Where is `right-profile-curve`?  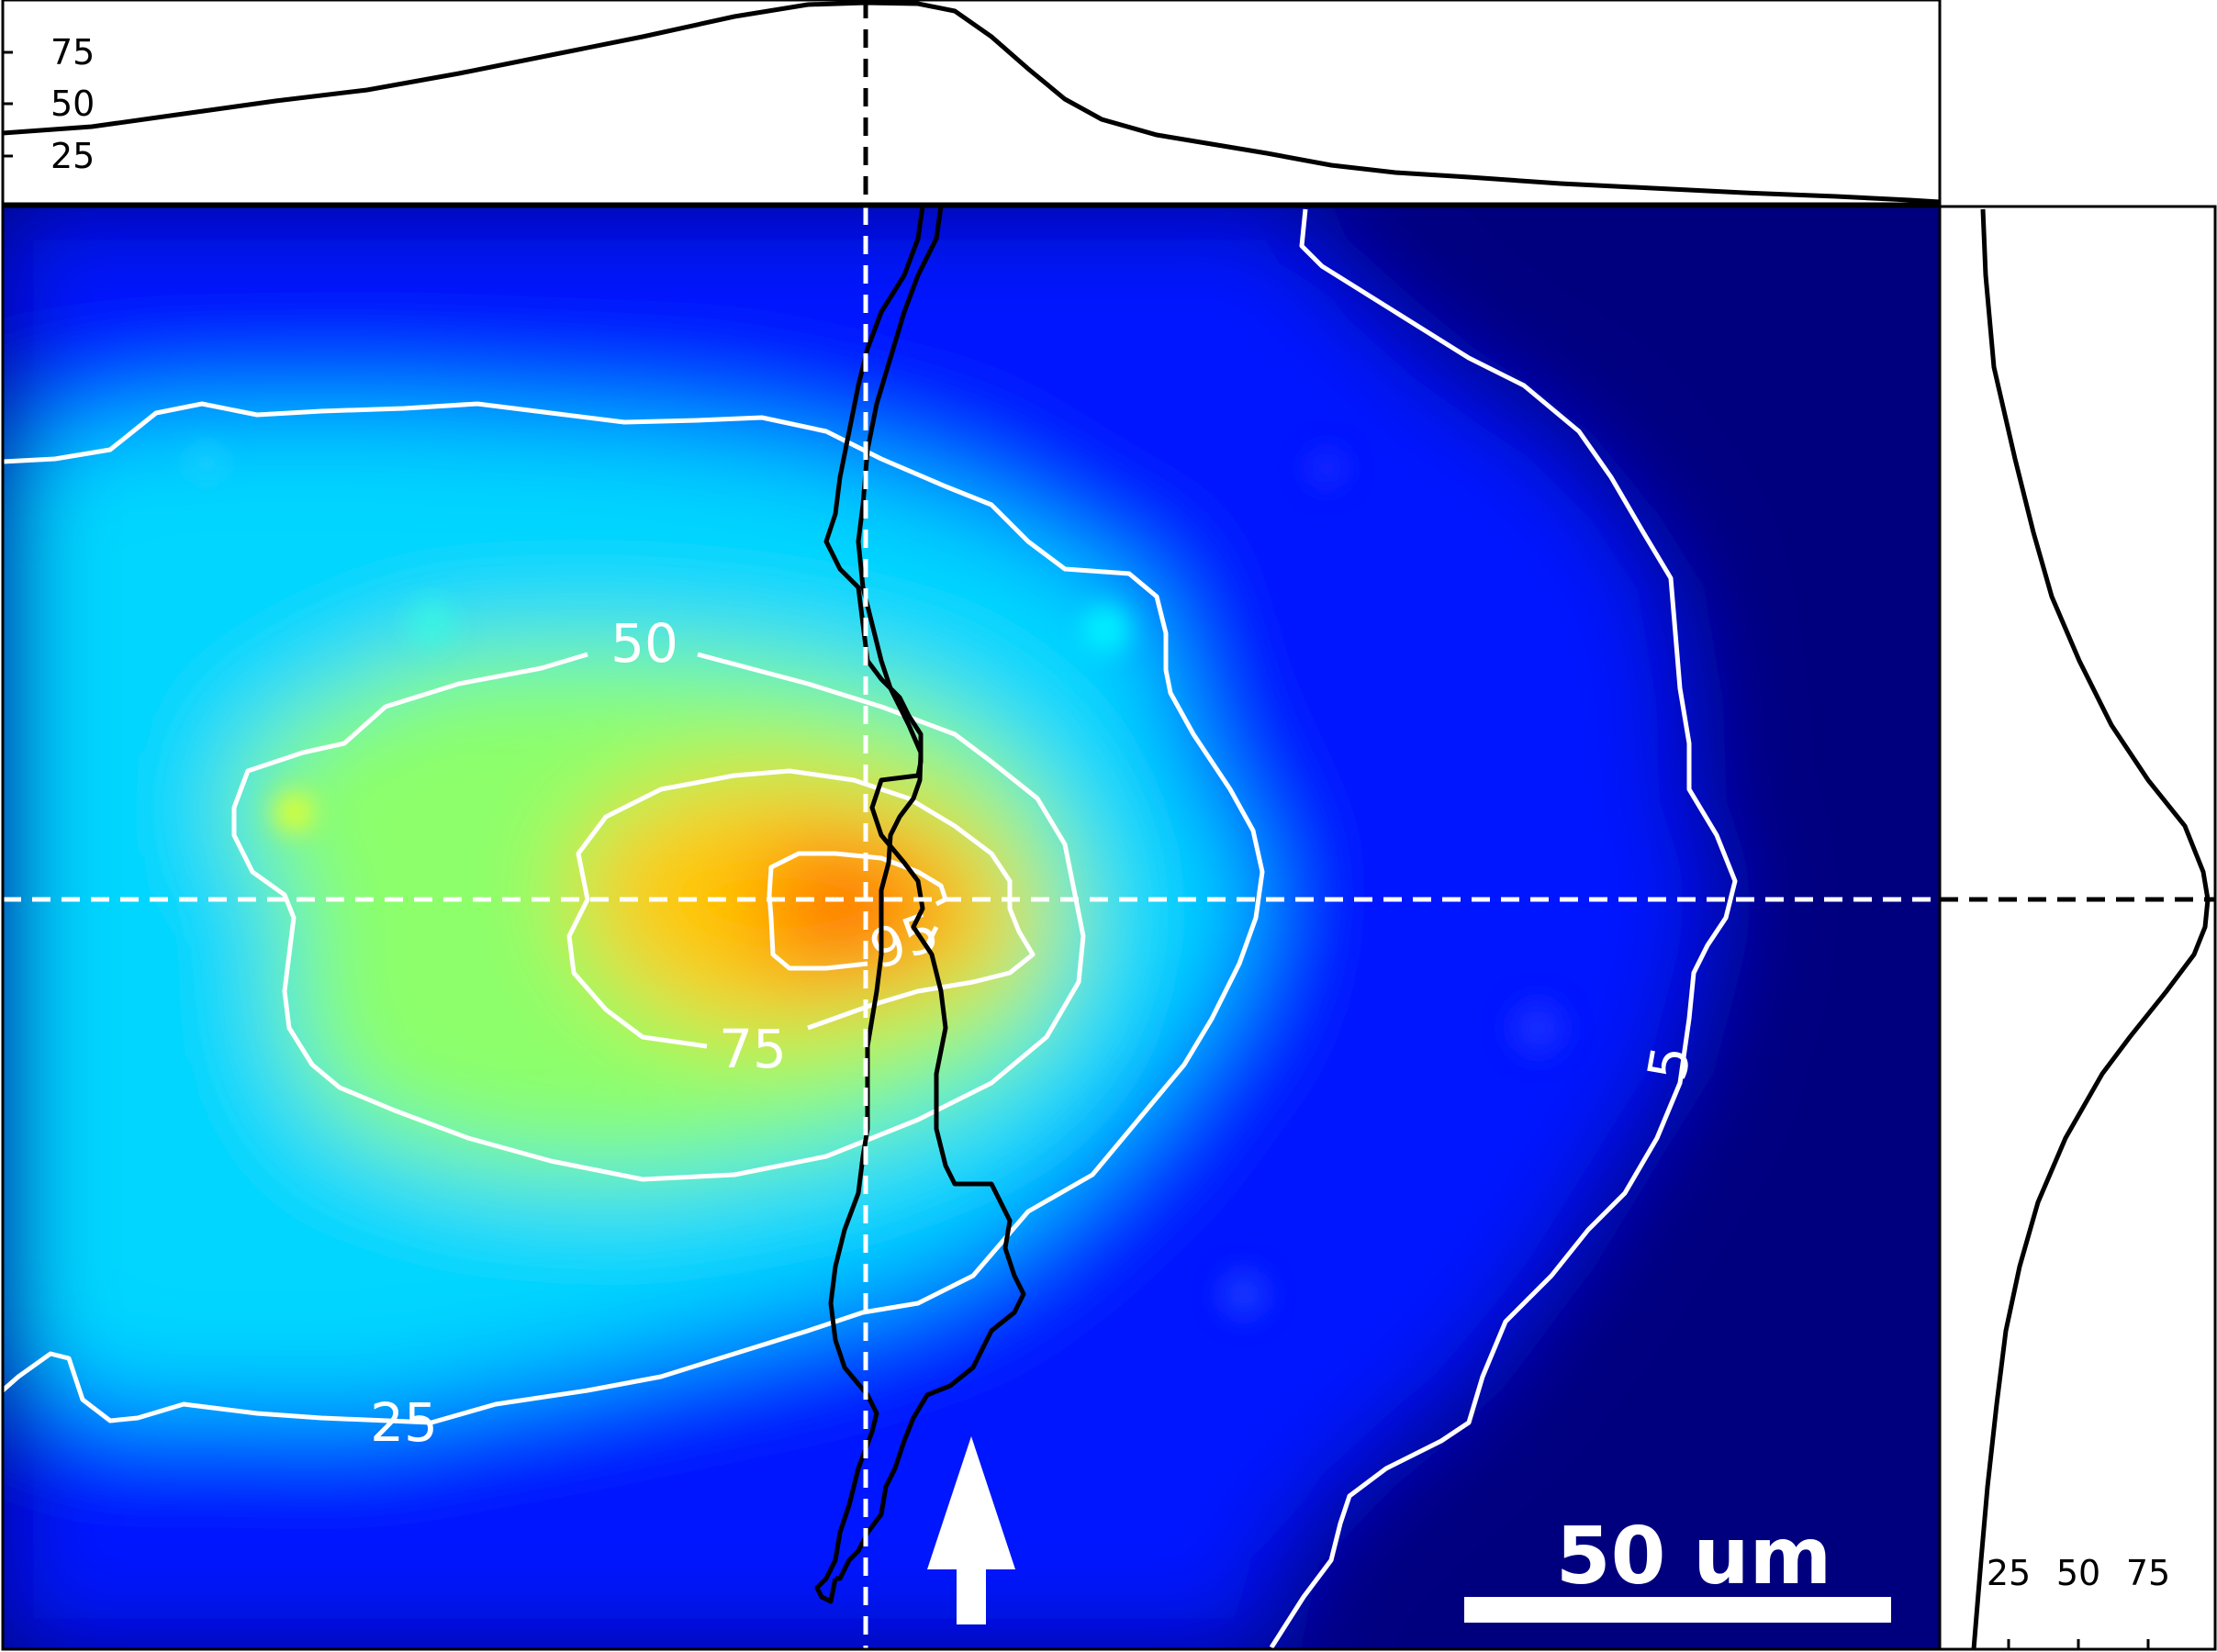 right-profile-curve is located at coordinates (2091, 929).